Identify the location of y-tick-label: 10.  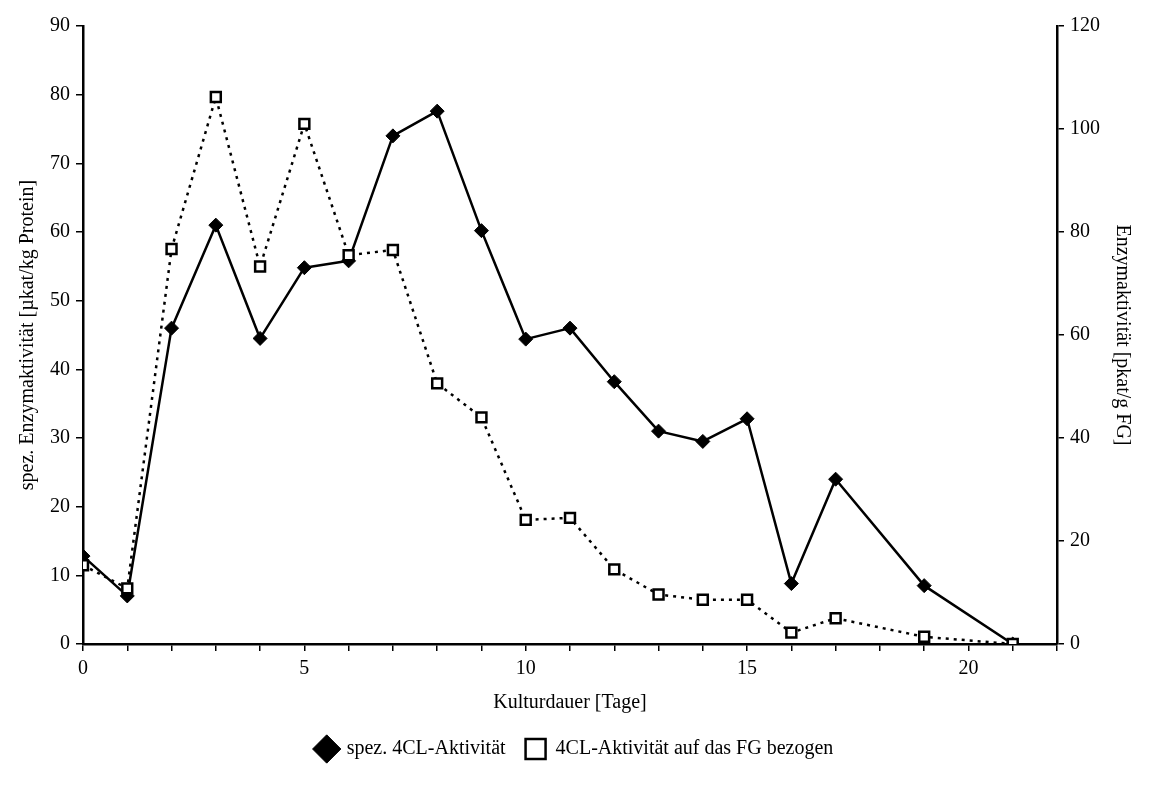
(60, 573).